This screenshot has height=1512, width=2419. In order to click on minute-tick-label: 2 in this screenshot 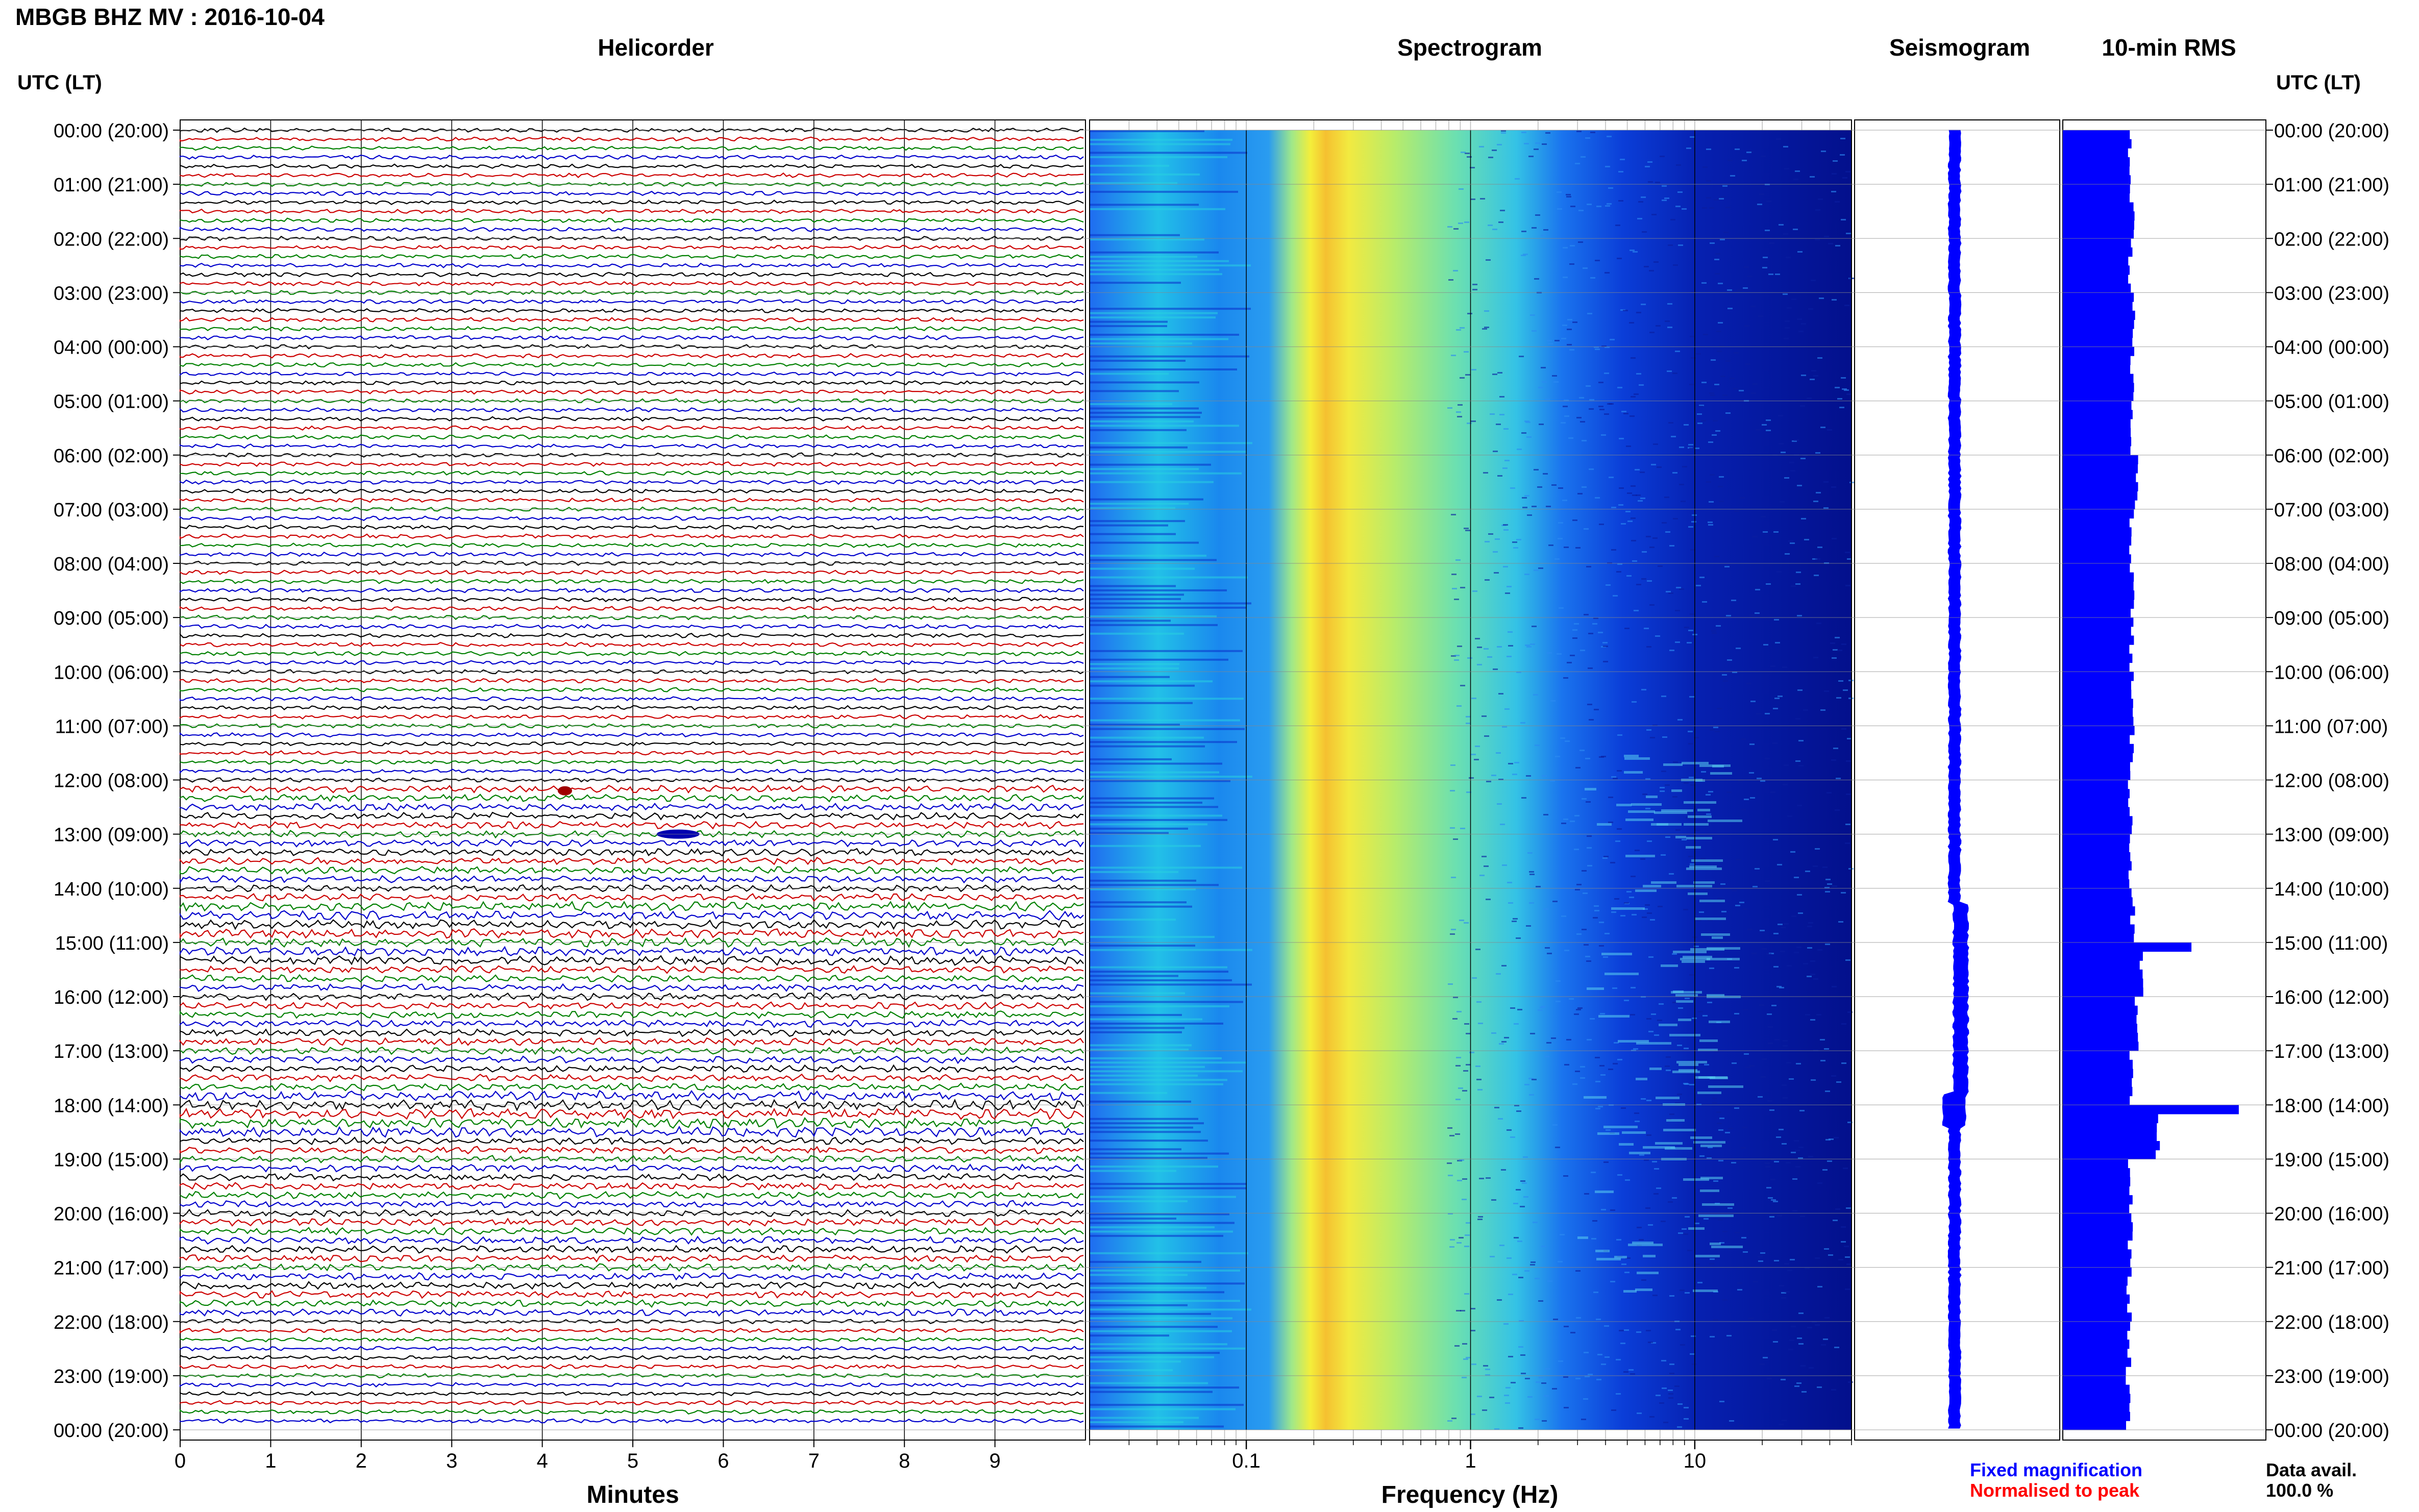, I will do `click(361, 1461)`.